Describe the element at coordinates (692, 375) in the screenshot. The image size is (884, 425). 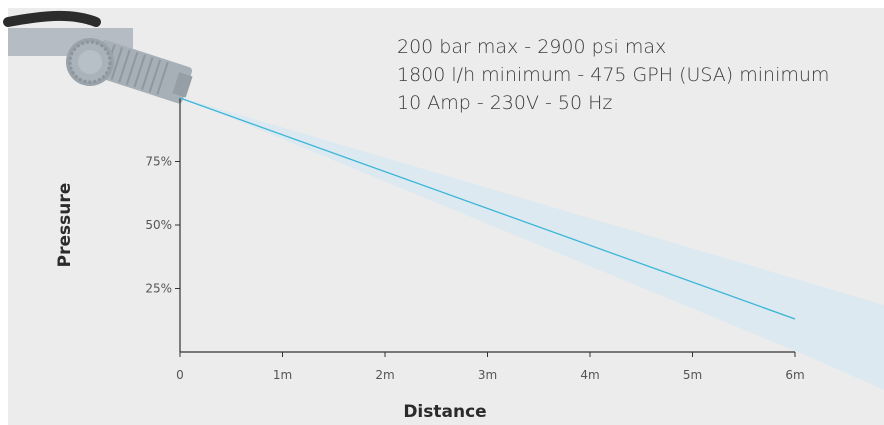
I see `x-tick-label: 5m` at that location.